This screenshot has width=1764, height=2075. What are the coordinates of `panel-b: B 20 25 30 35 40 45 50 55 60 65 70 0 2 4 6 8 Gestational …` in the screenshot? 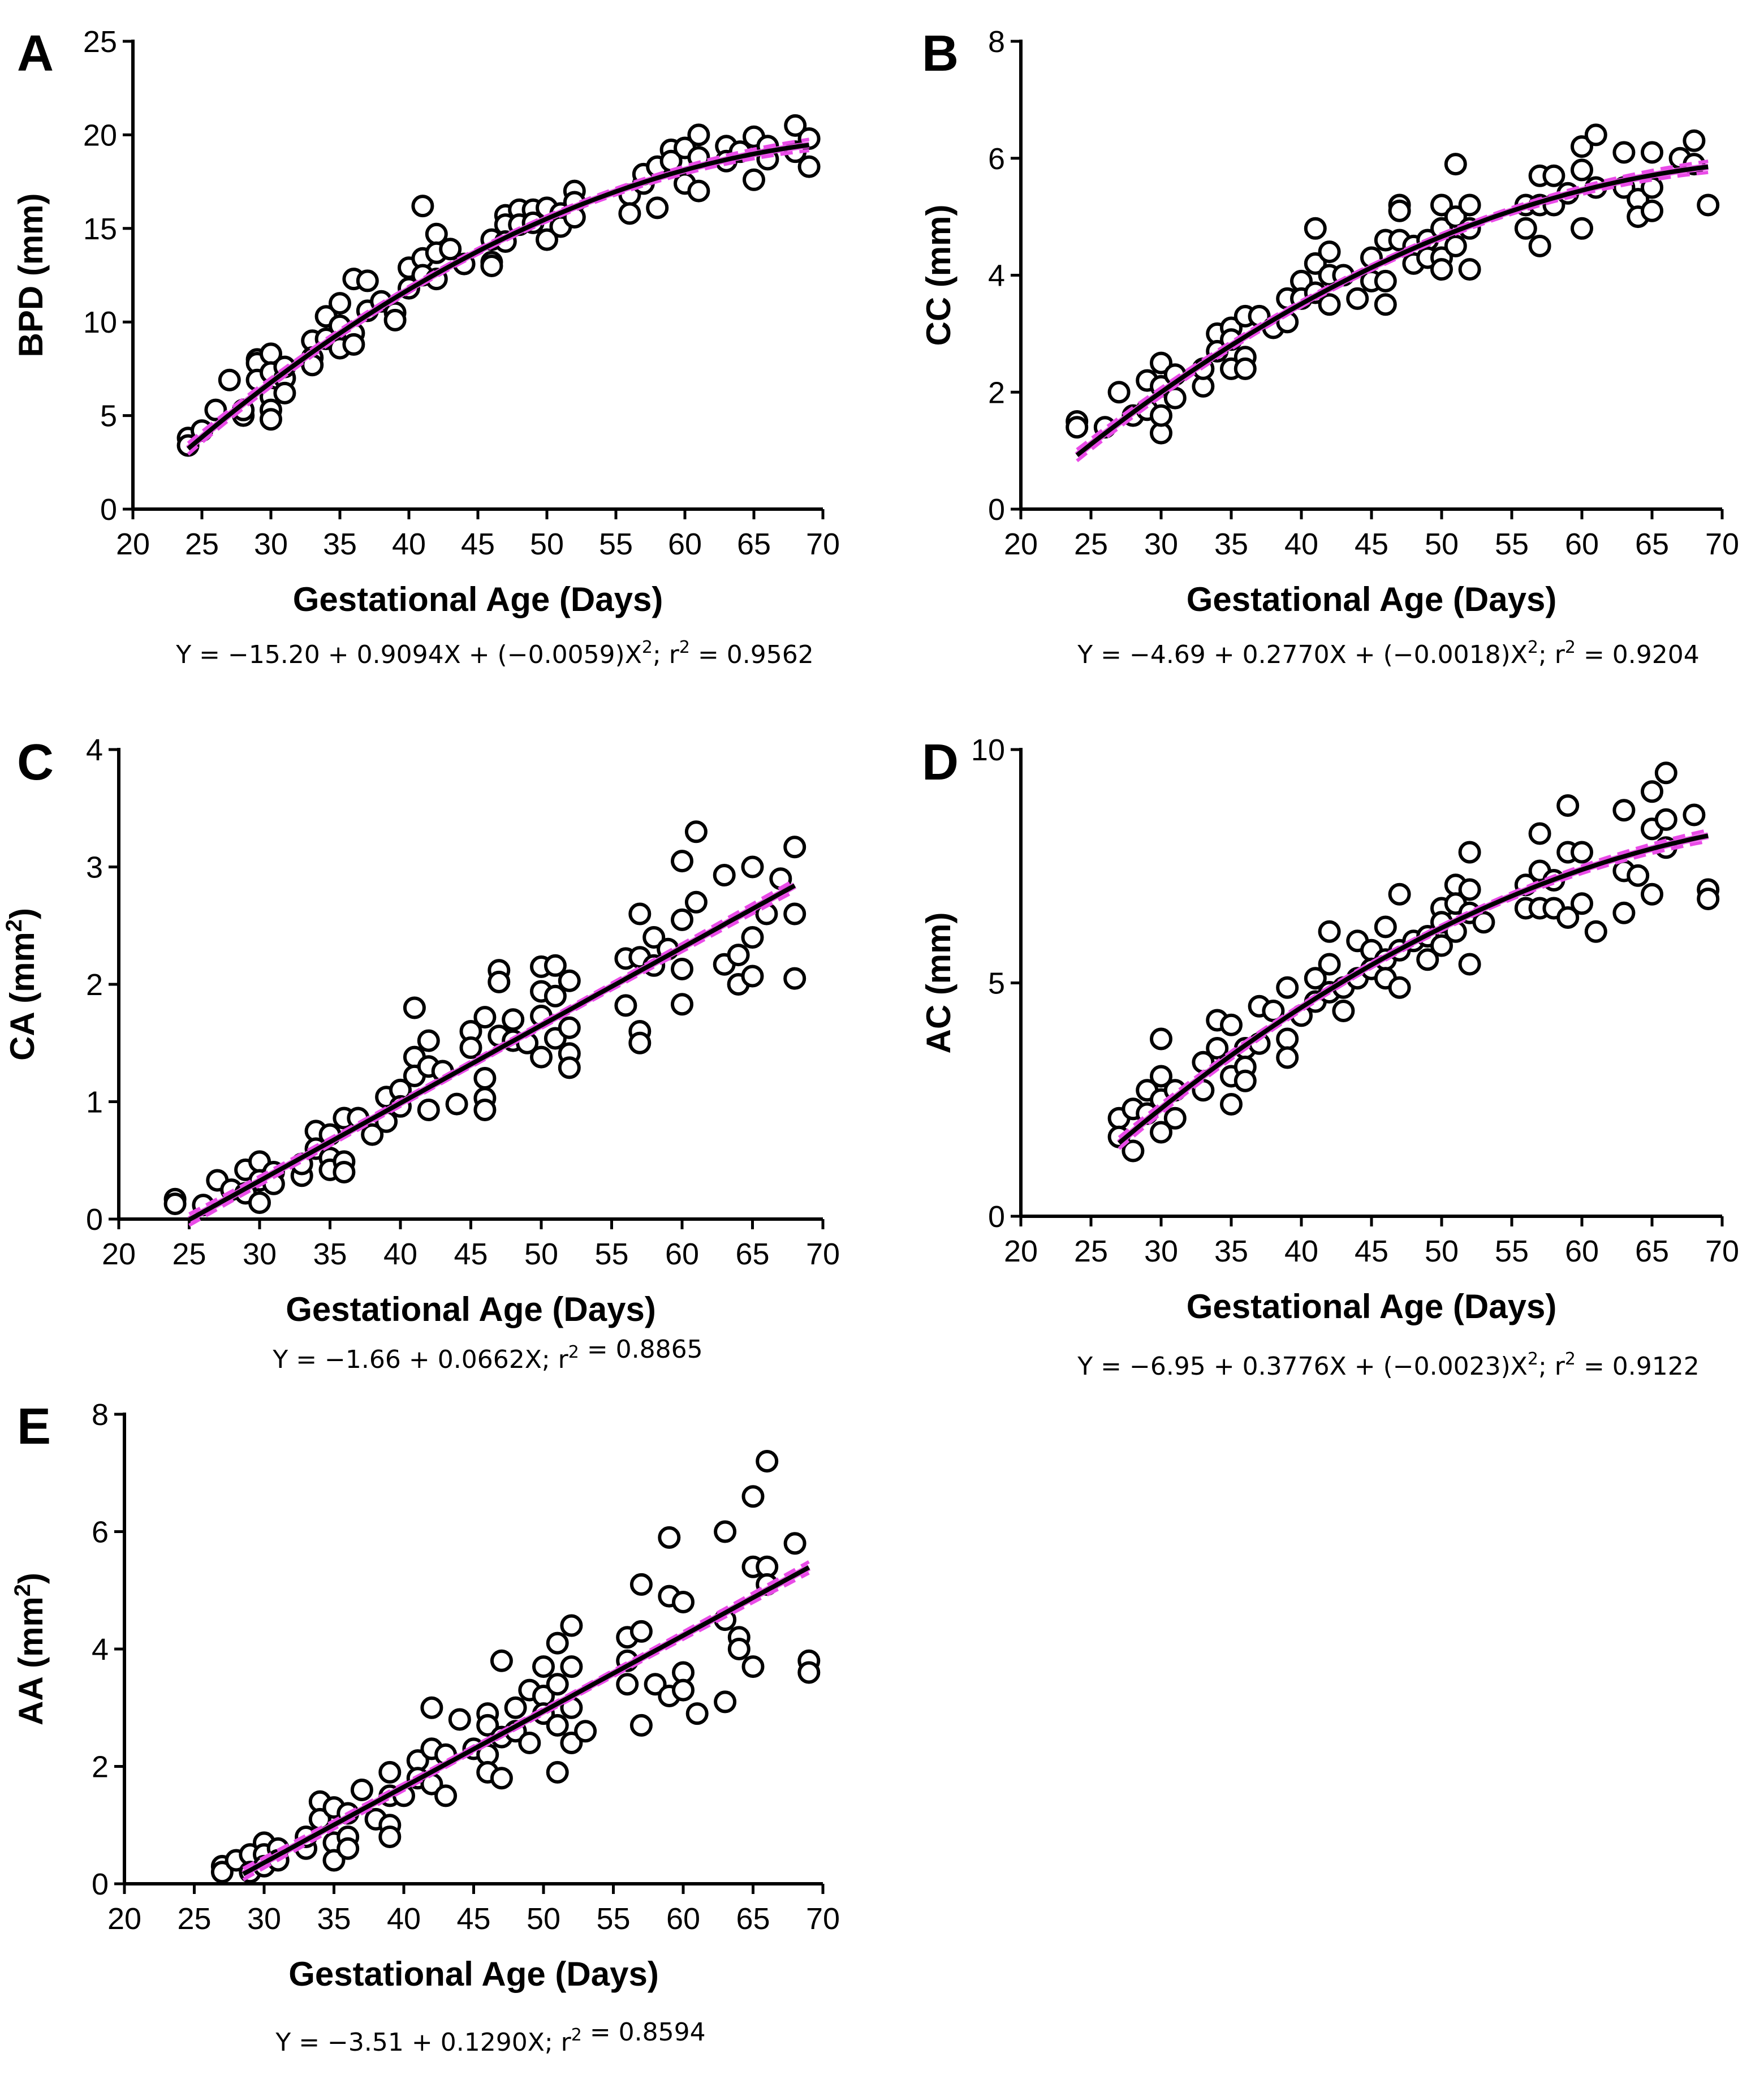 It's located at (1329, 347).